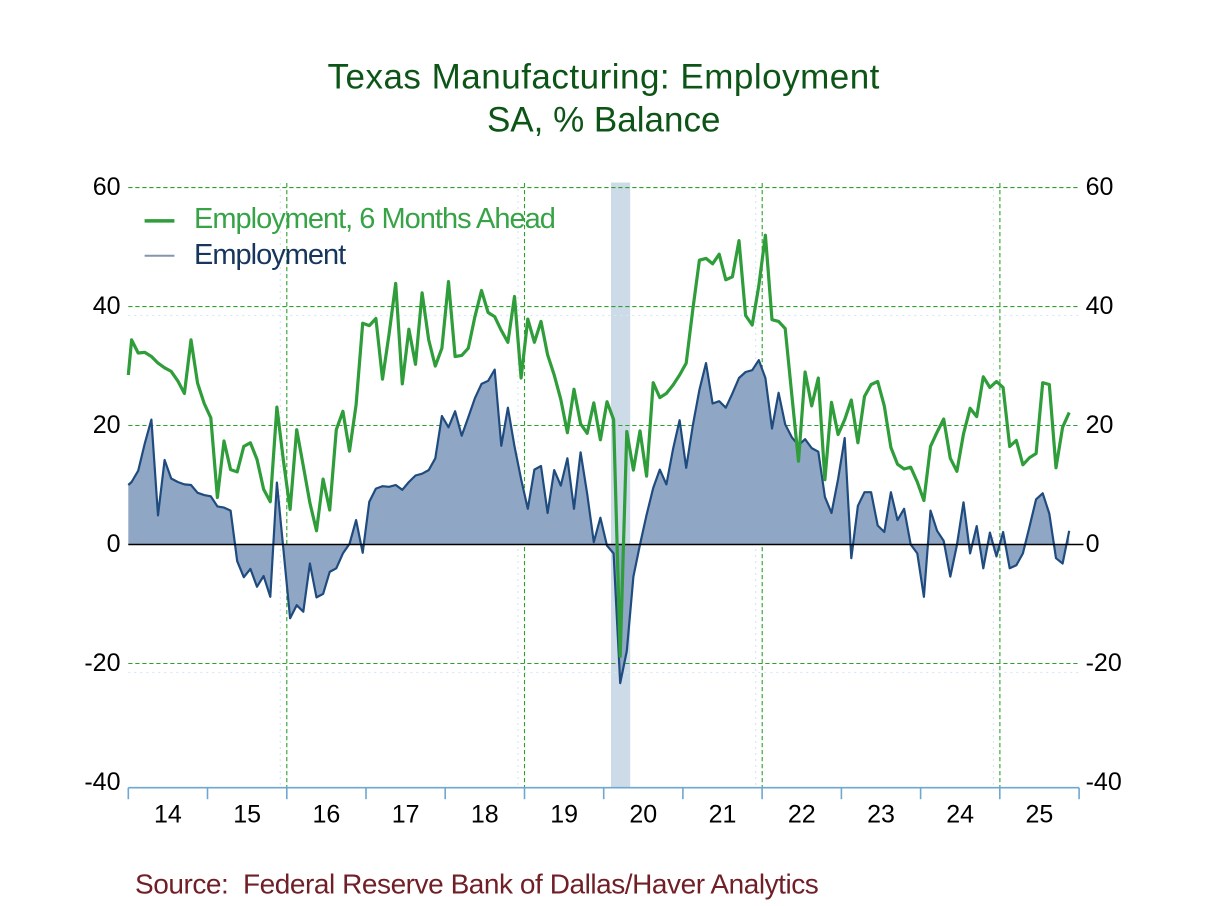 This screenshot has width=1208, height=906. Describe the element at coordinates (802, 814) in the screenshot. I see `svg-text: 22` at that location.